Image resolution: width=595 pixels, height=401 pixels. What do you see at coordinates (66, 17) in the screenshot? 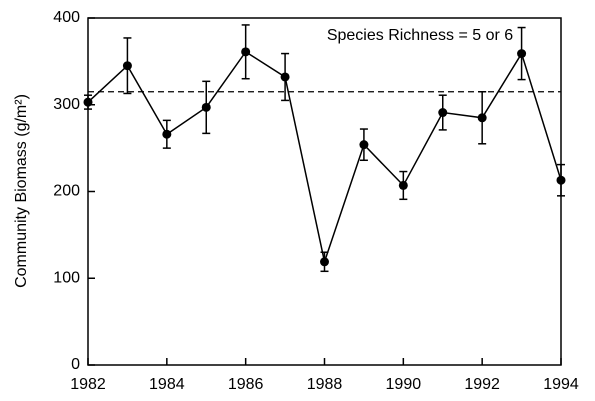
I see `y-tick-label: 400` at bounding box center [66, 17].